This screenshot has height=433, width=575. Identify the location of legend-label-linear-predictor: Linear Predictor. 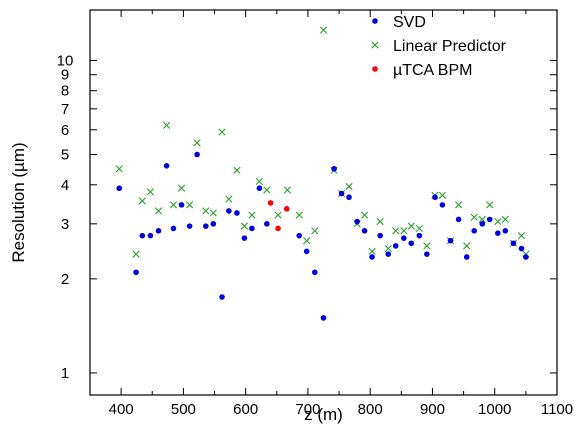
(450, 46).